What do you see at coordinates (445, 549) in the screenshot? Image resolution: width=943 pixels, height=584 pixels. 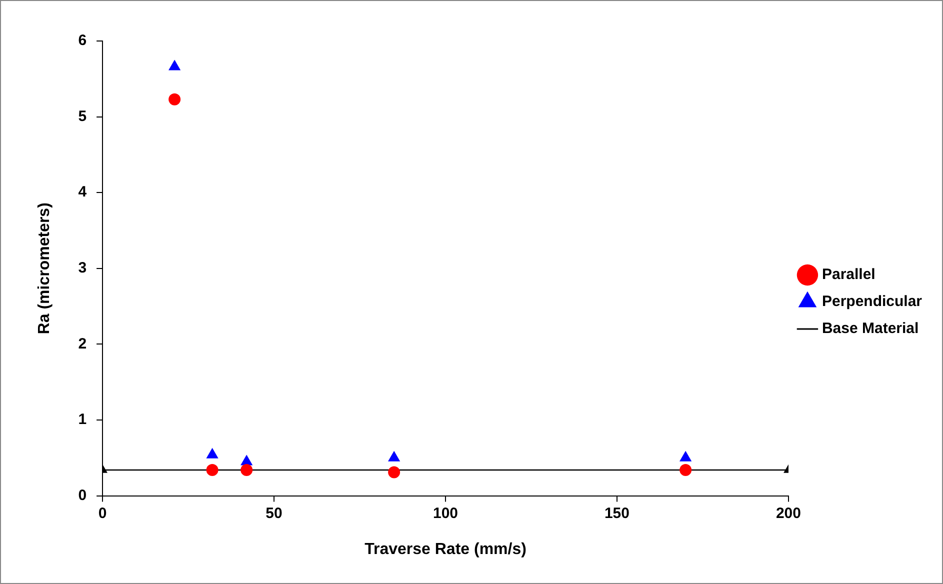 I see `x-axis-title: Traverse Rate (mm/s)` at bounding box center [445, 549].